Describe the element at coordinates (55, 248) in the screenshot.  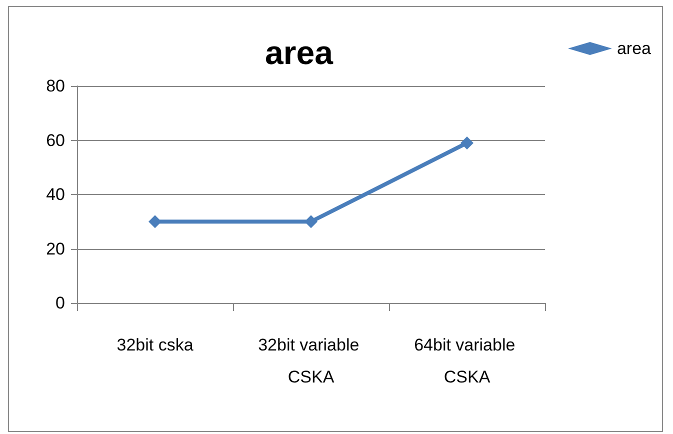
I see `y-tick-label: 20` at that location.